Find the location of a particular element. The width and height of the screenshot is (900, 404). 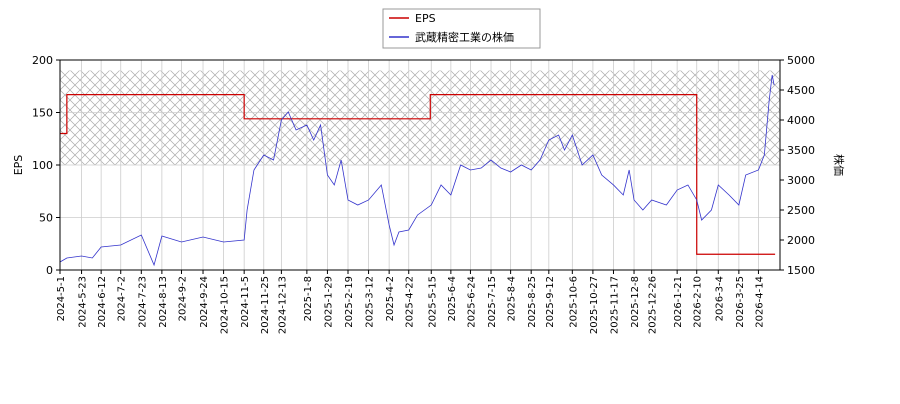

y-tick-label: 0 is located at coordinates (49, 270).